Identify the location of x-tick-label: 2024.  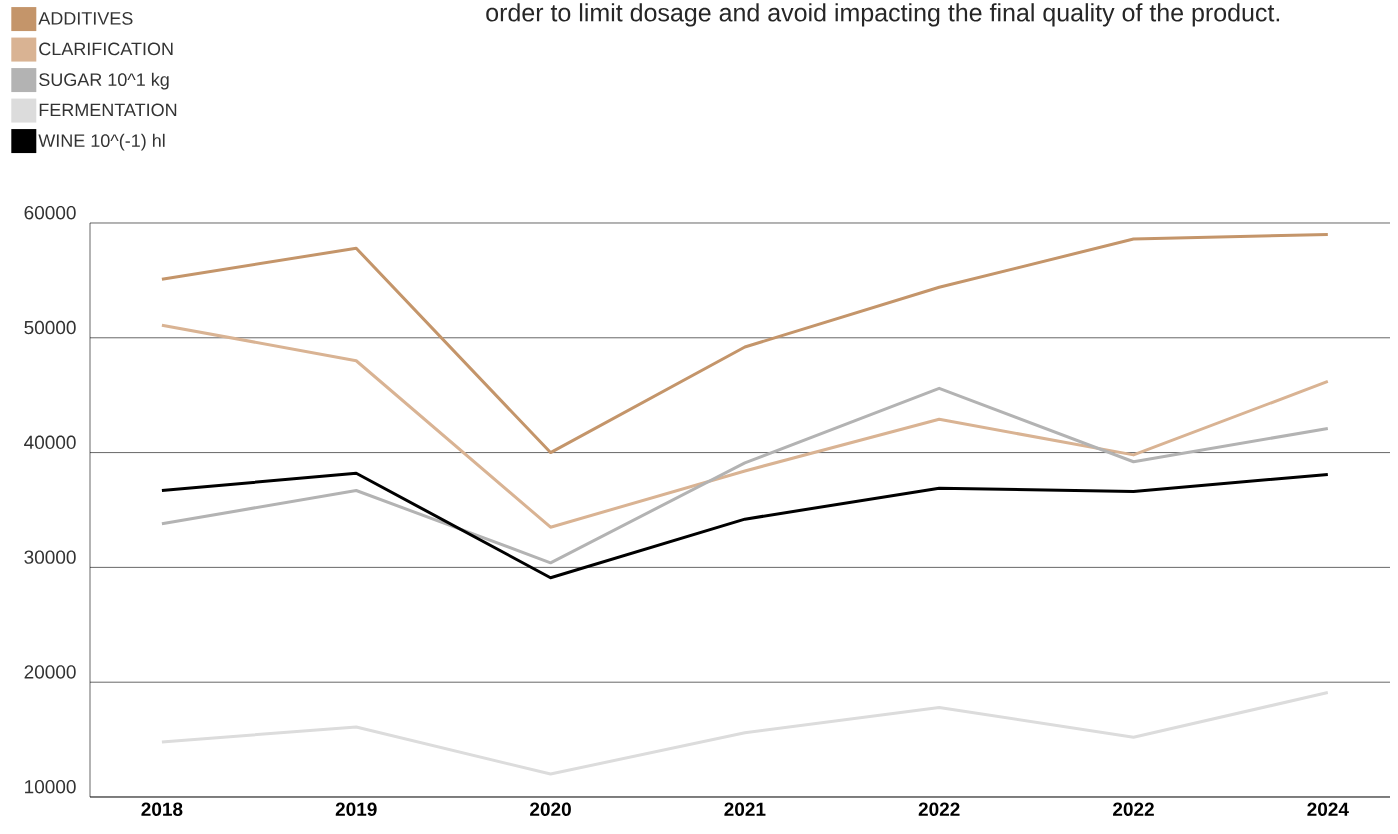
(1328, 809).